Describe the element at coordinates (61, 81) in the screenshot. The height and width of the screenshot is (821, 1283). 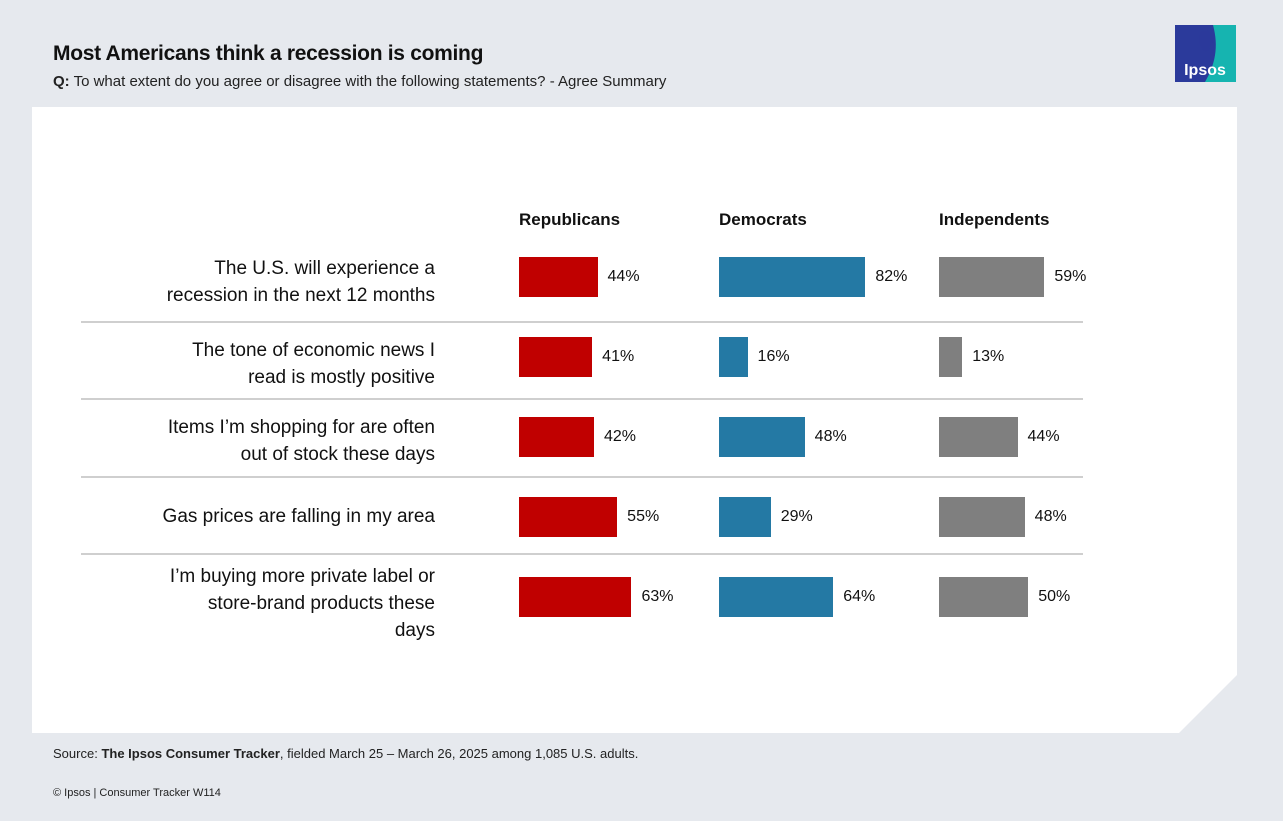
I see `question-prefix: Q:` at that location.